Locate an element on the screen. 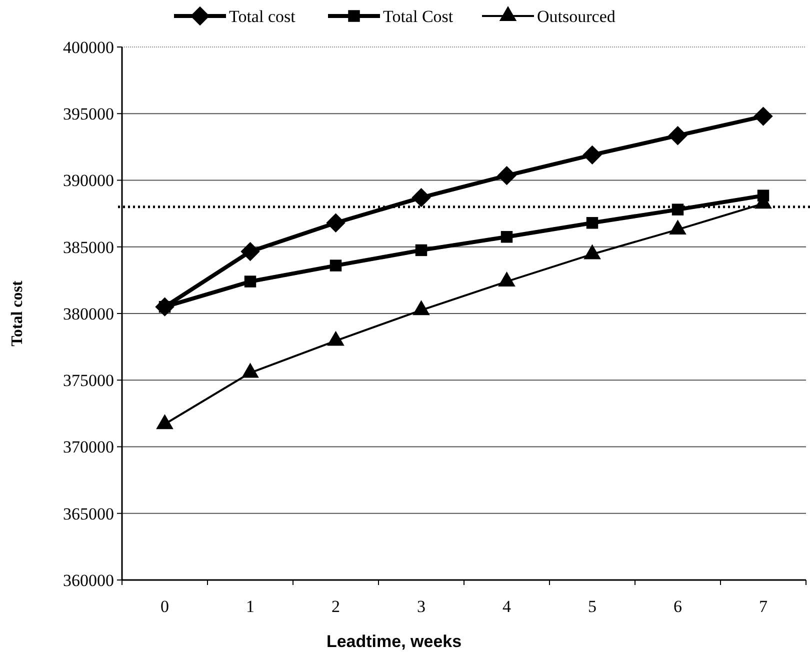 The height and width of the screenshot is (661, 810). x-tick-label: 2 is located at coordinates (336, 606).